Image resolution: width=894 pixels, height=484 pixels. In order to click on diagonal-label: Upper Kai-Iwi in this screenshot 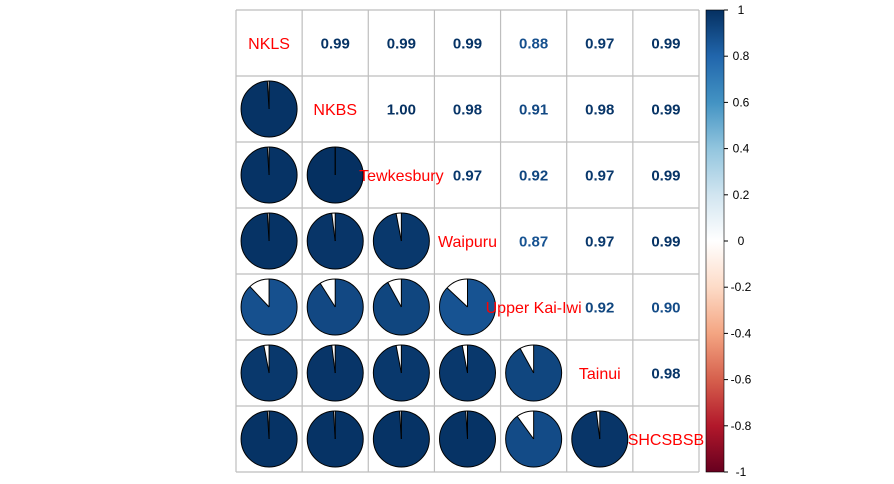, I will do `click(534, 308)`.